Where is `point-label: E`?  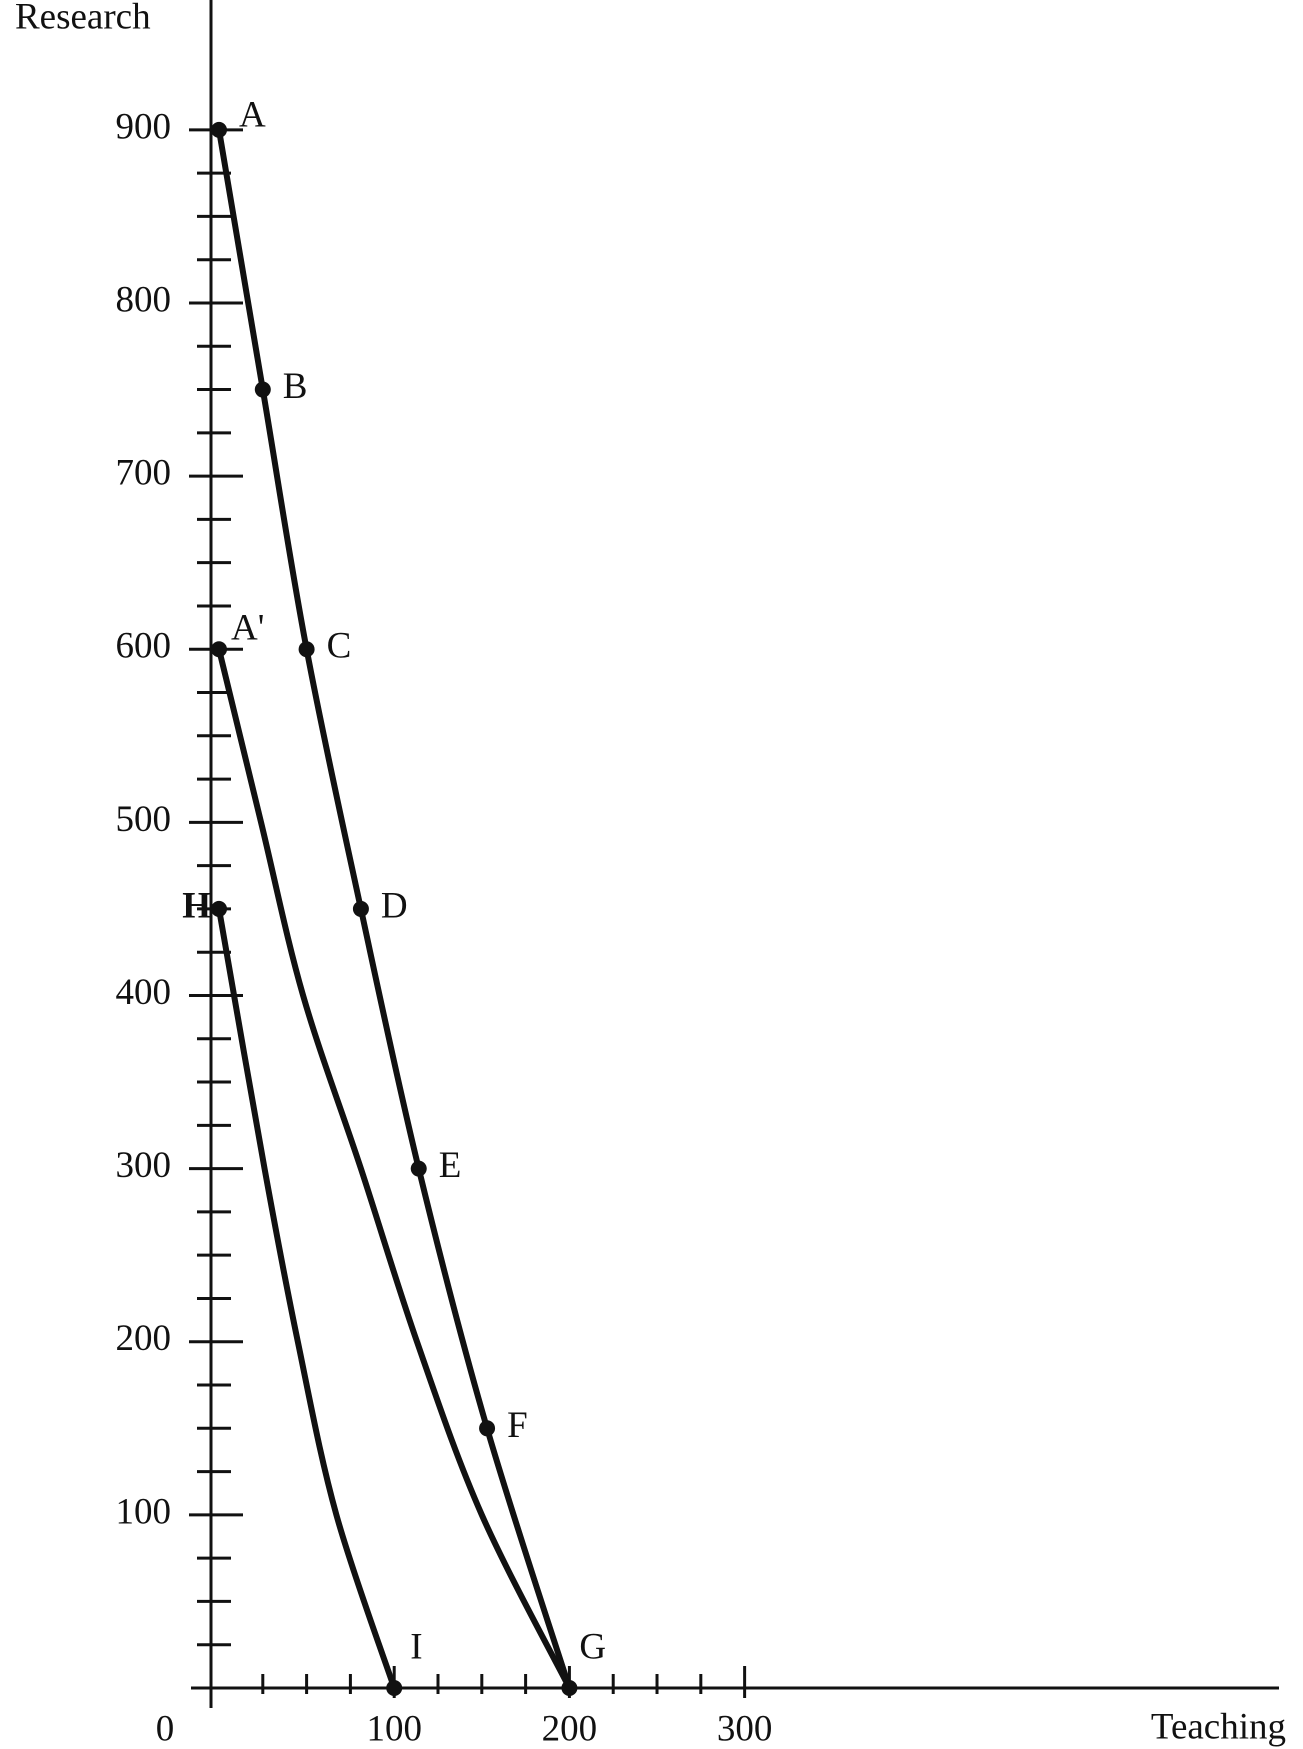 point-label: E is located at coordinates (450, 1165).